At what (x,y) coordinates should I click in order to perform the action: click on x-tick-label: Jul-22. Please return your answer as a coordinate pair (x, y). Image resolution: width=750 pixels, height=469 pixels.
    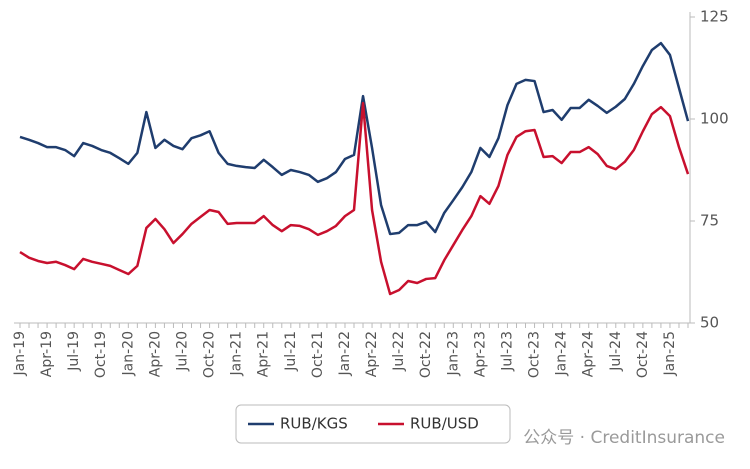
    Looking at the image, I should click on (399, 351).